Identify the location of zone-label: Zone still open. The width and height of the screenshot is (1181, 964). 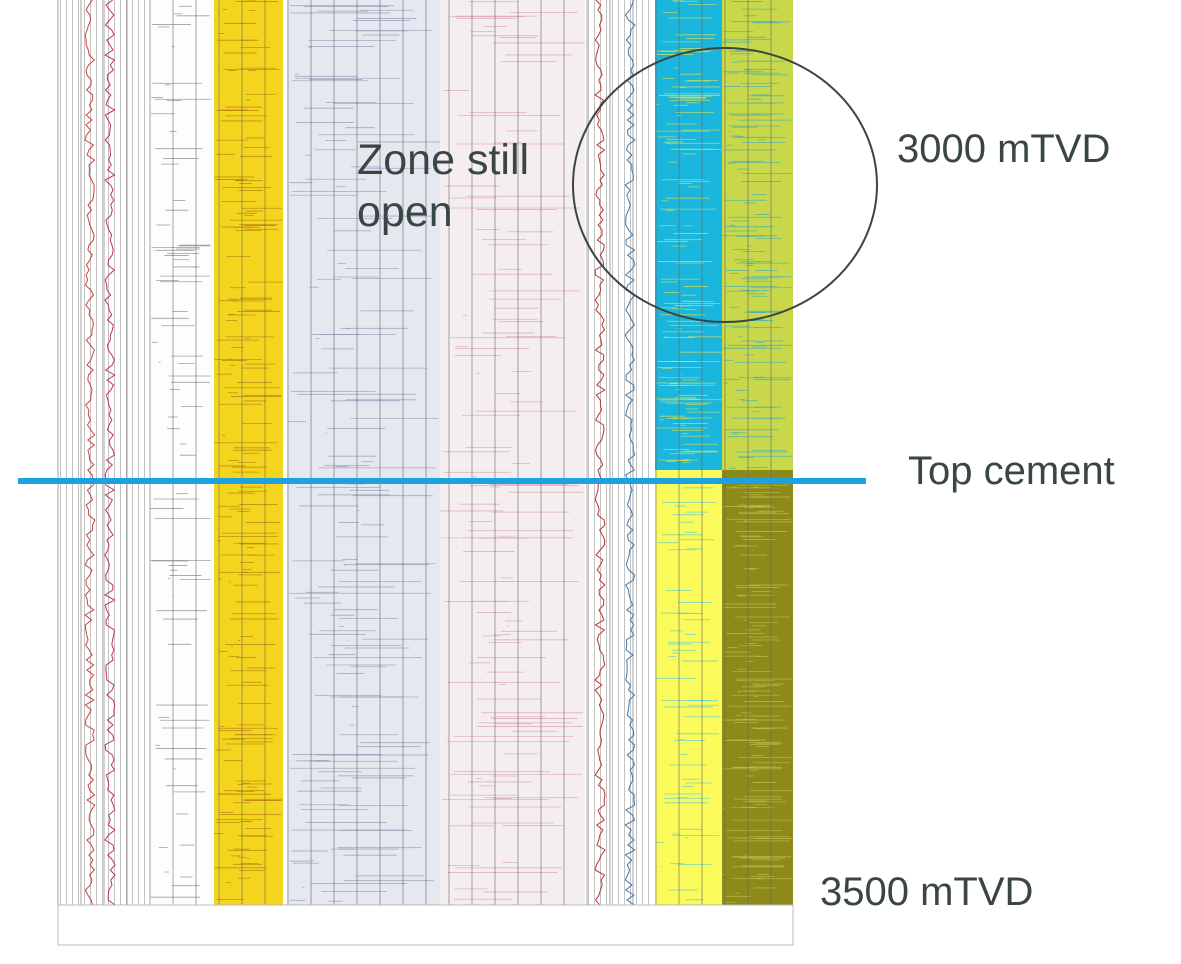
(443, 186).